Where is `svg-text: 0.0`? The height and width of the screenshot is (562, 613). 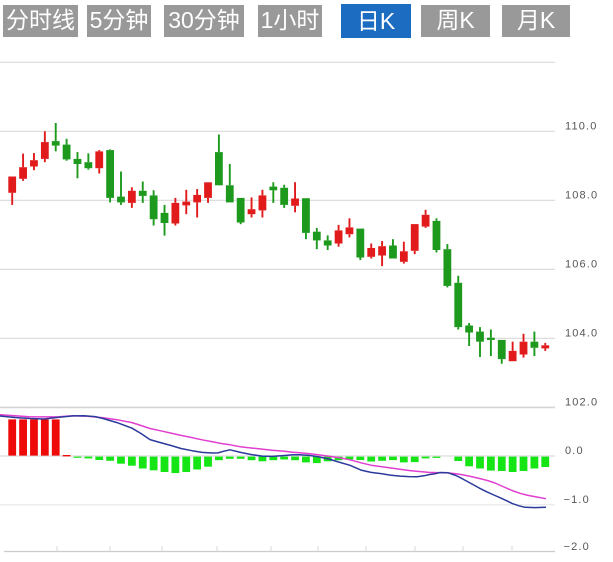
svg-text: 0.0 is located at coordinates (574, 451).